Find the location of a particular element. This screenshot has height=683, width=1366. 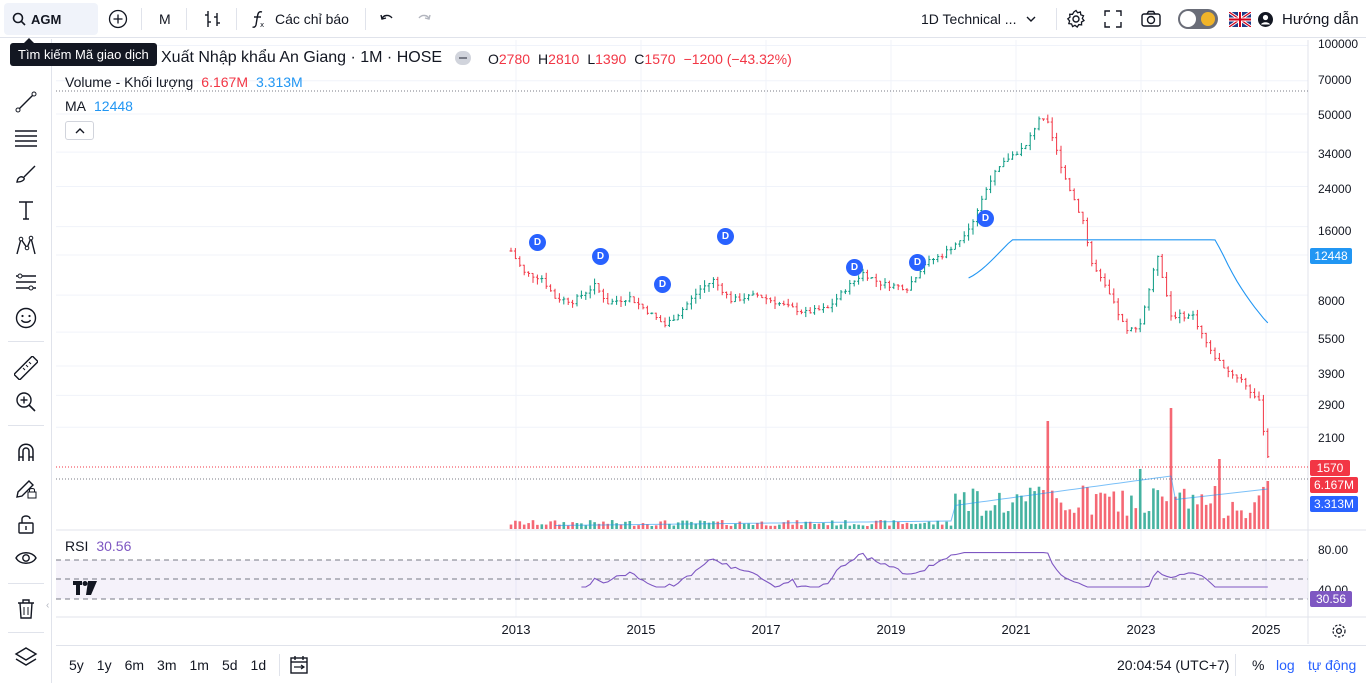

fib-tool is located at coordinates (26, 138).